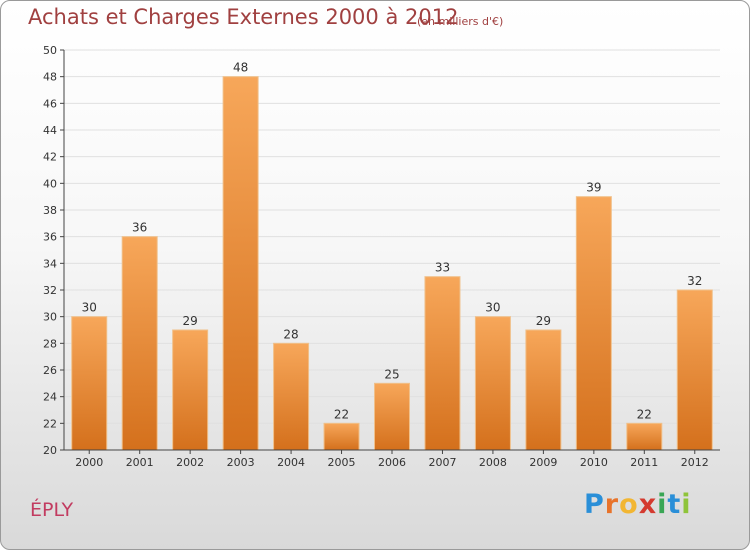  What do you see at coordinates (190, 462) in the screenshot?
I see `x-tick-label: 2002` at bounding box center [190, 462].